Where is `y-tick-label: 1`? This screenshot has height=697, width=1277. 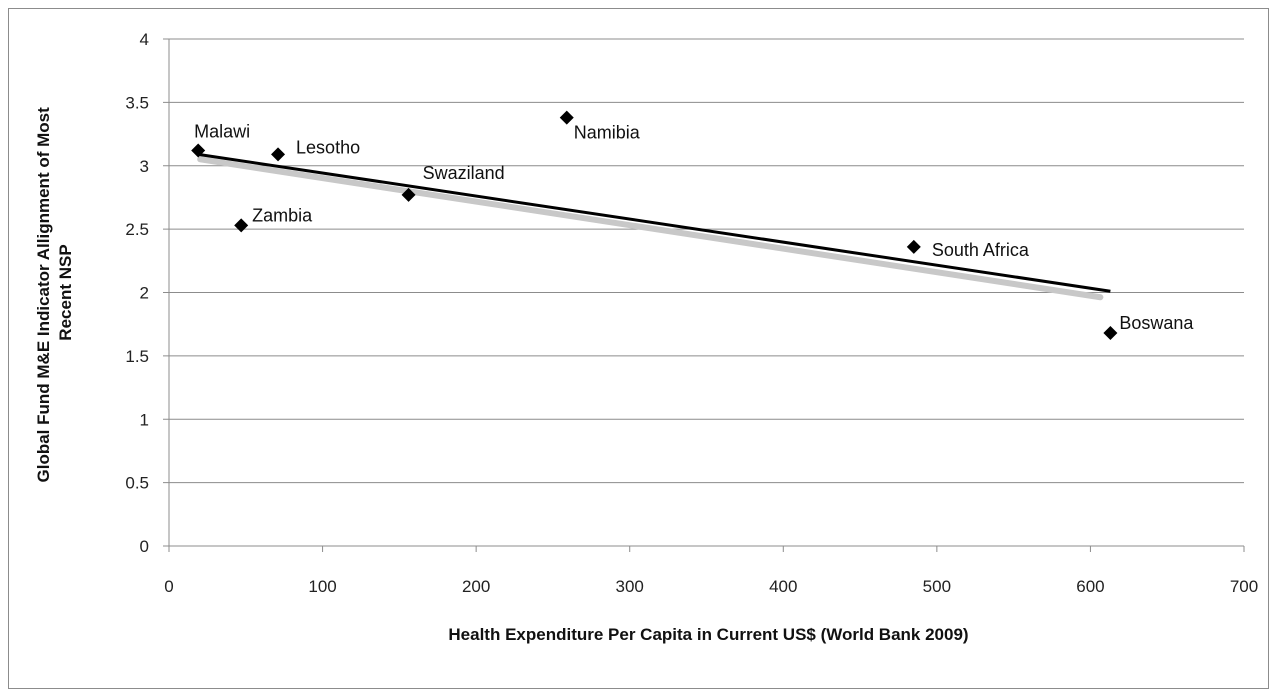 y-tick-label: 1 is located at coordinates (144, 419).